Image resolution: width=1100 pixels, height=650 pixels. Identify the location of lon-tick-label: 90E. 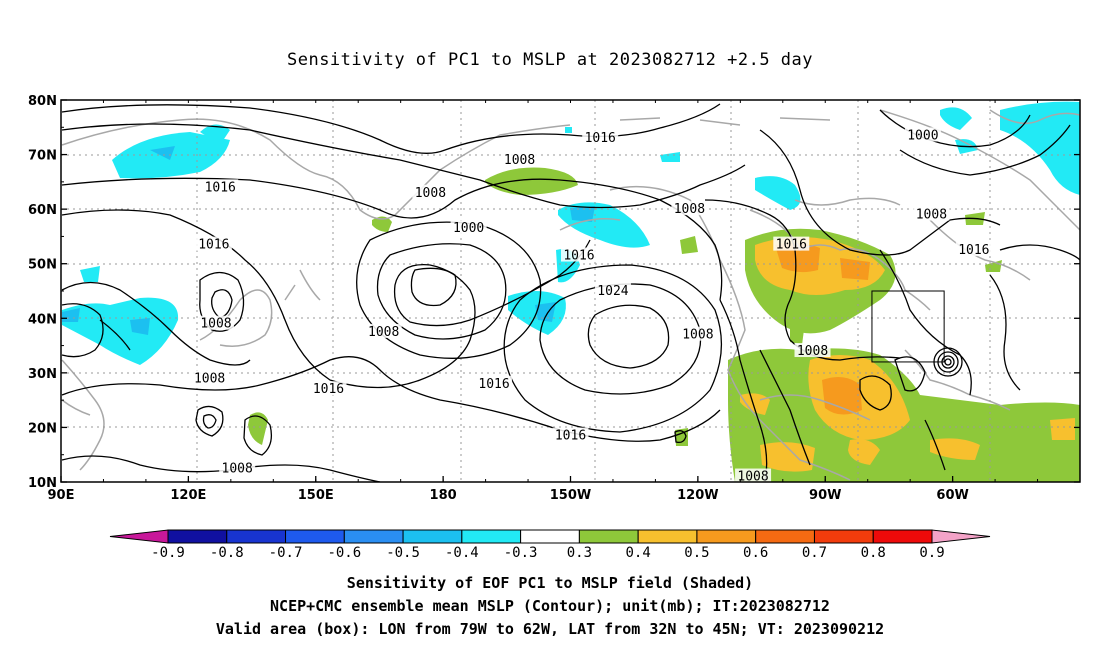
(61, 495).